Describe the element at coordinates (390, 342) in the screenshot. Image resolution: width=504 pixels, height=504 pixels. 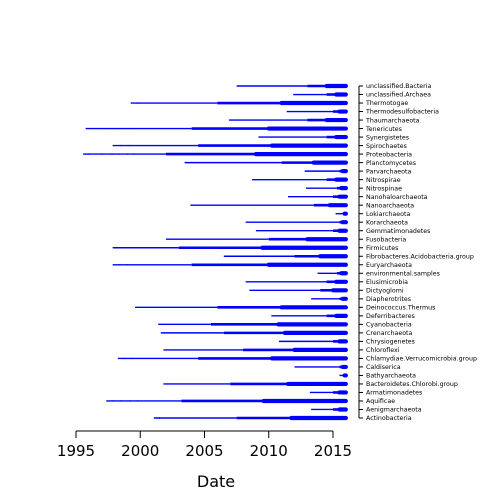
I see `y-tick-label-chrysiogenetes: Chrysiogenetes` at that location.